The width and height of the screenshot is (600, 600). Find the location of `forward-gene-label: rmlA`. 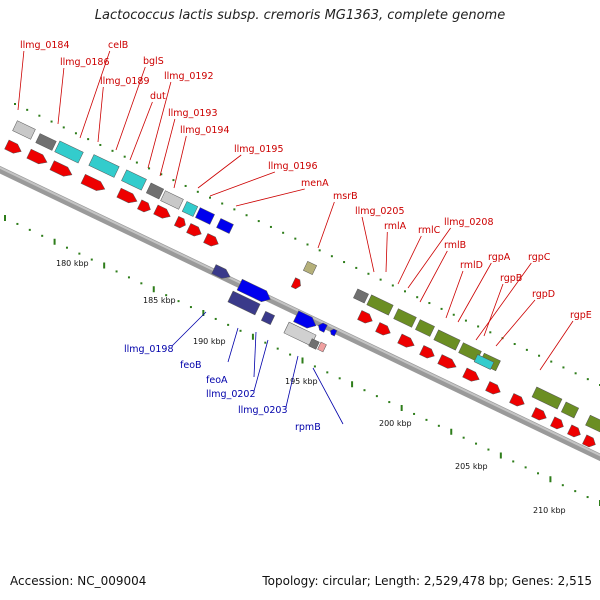

forward-gene-label: rmlA is located at coordinates (395, 226).